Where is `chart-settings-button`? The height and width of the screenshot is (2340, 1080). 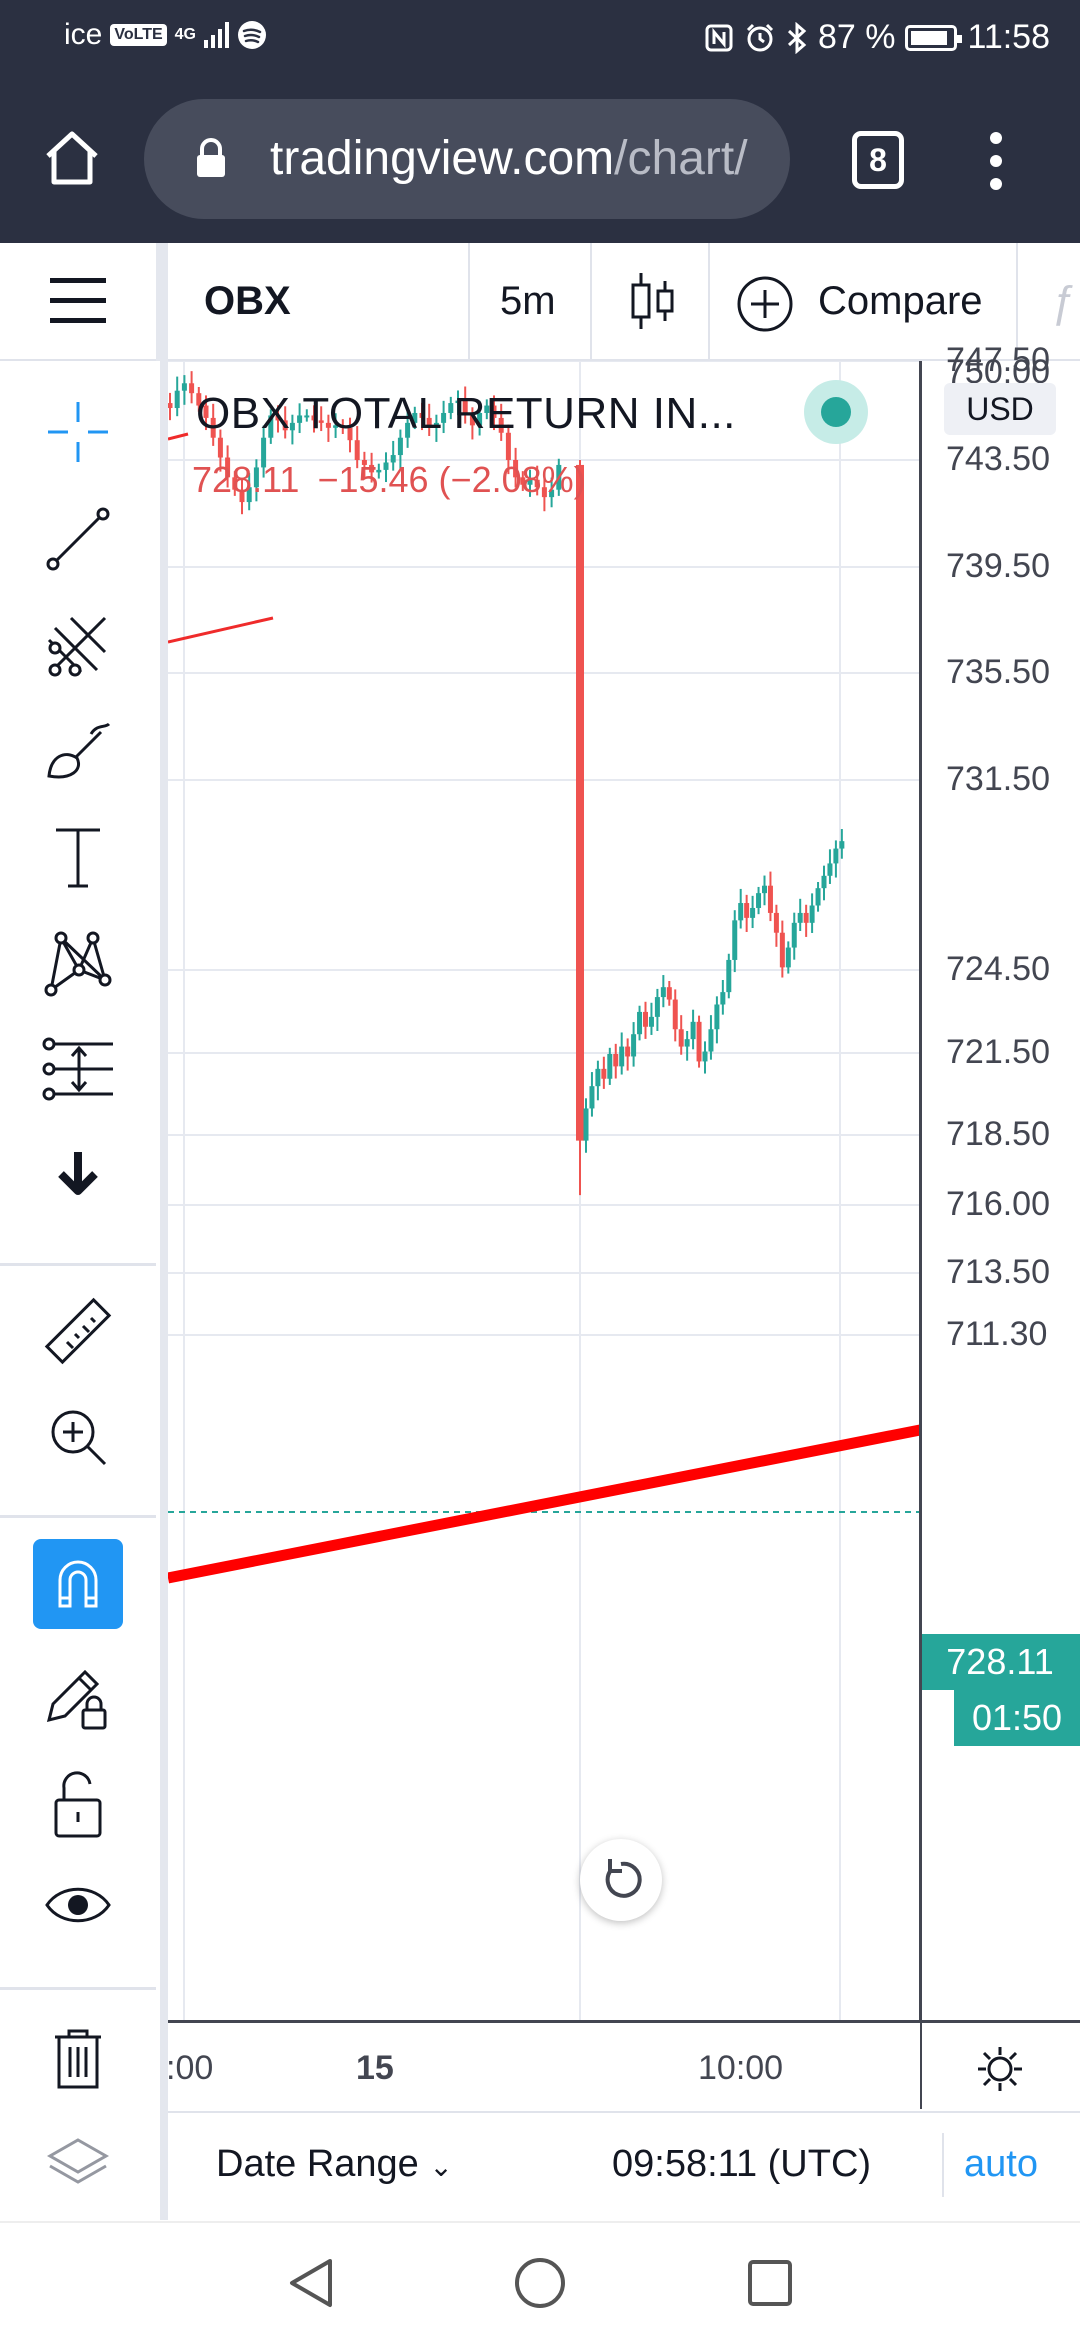 chart-settings-button is located at coordinates (1000, 2067).